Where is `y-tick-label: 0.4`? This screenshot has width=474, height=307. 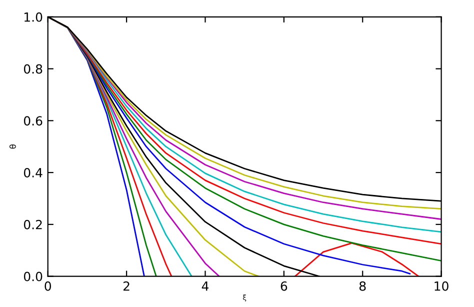
y-tick-label: 0.4 is located at coordinates (33, 173).